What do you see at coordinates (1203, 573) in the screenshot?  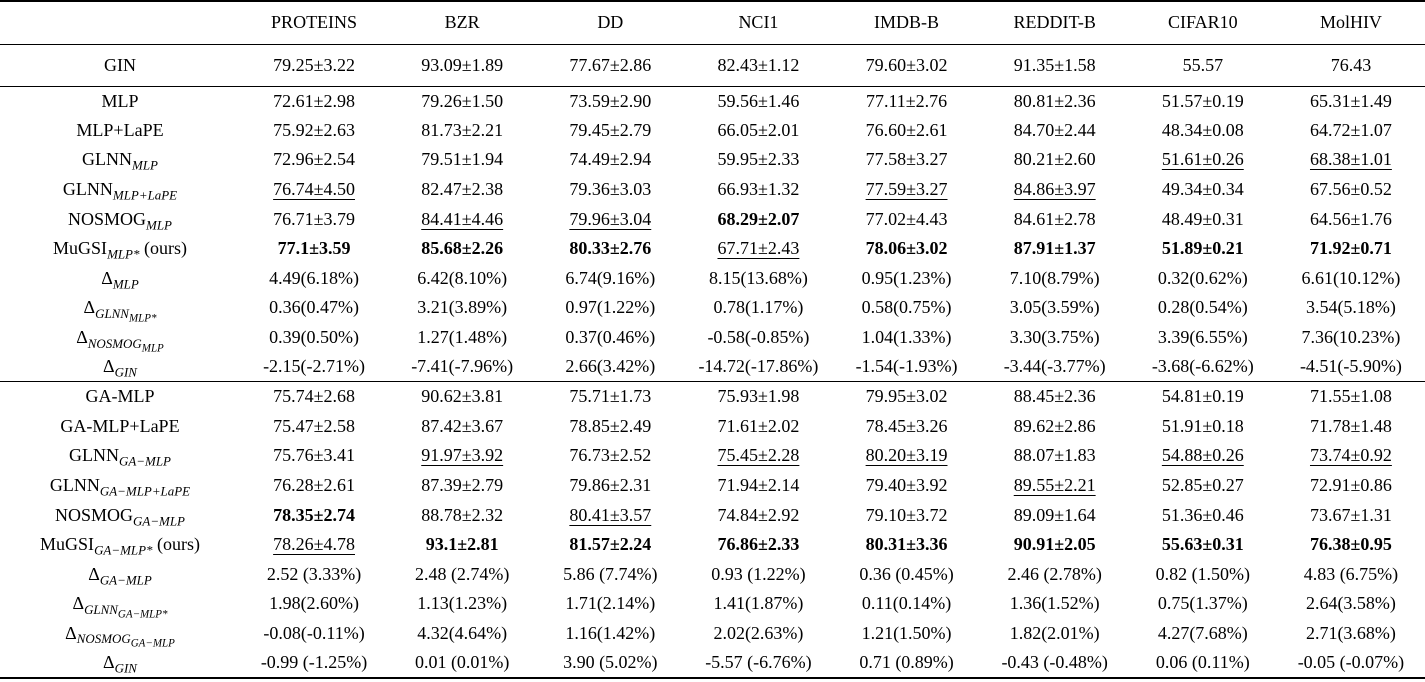 I see `value-cell: 0.82 (1.50%)` at bounding box center [1203, 573].